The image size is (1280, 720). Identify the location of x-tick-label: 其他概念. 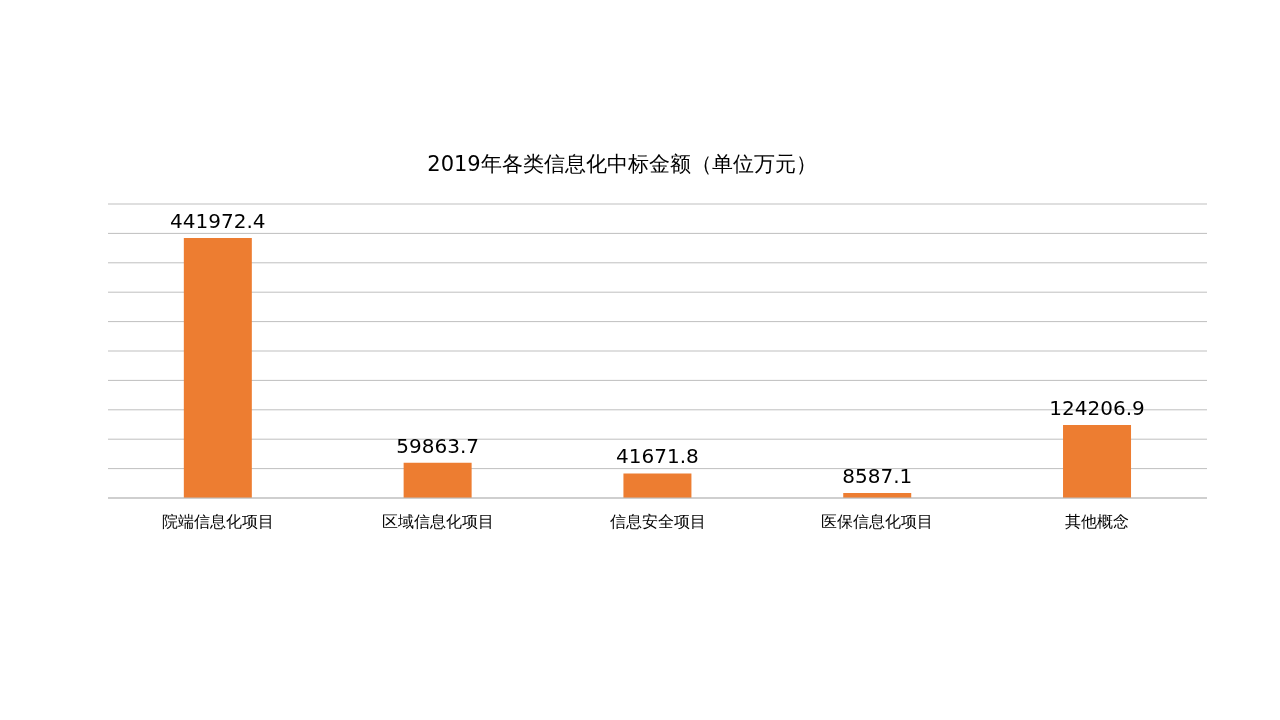
(1097, 522).